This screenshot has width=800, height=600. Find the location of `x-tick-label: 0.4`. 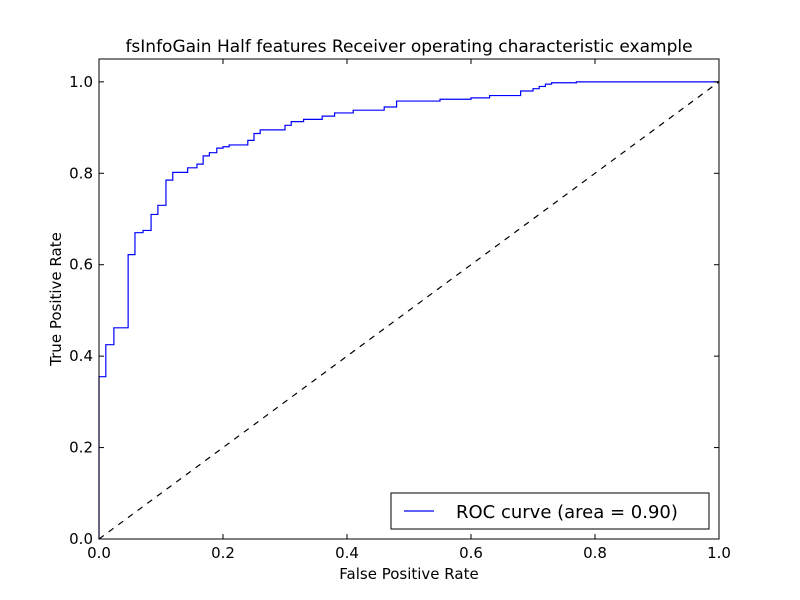

x-tick-label: 0.4 is located at coordinates (347, 553).